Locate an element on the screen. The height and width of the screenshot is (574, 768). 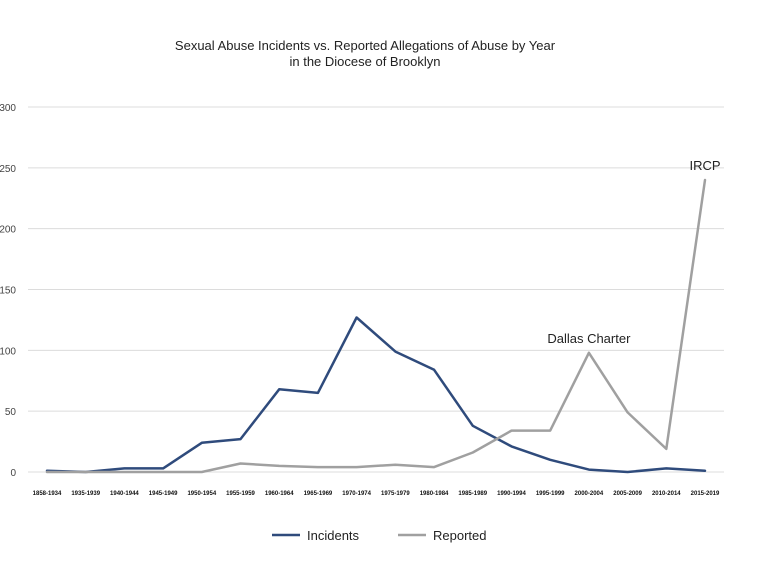
annotation-label: Dallas Charter is located at coordinates (589, 338).